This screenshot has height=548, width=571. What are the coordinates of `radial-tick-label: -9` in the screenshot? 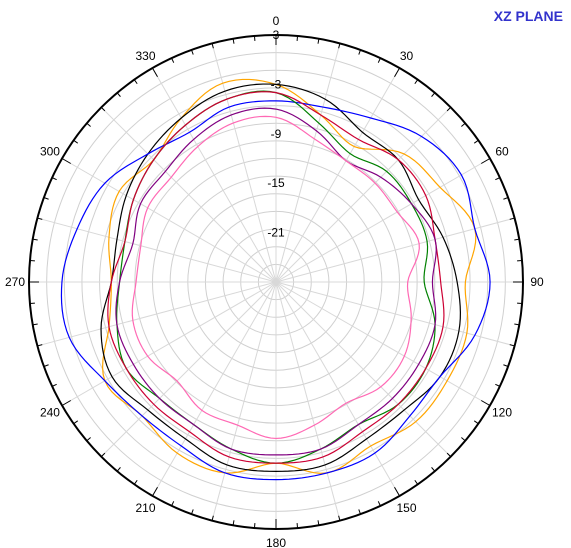 It's located at (276, 134).